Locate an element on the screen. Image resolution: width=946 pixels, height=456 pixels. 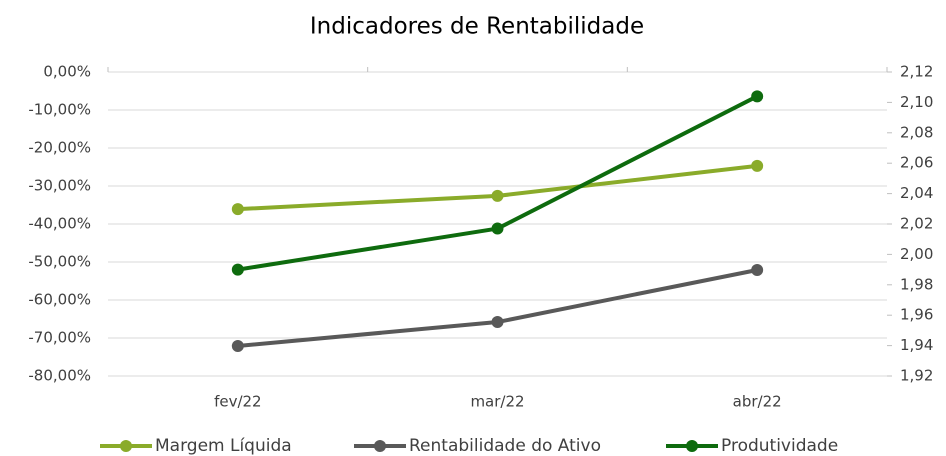
y-tick-label: -20,00% is located at coordinates (59, 148).